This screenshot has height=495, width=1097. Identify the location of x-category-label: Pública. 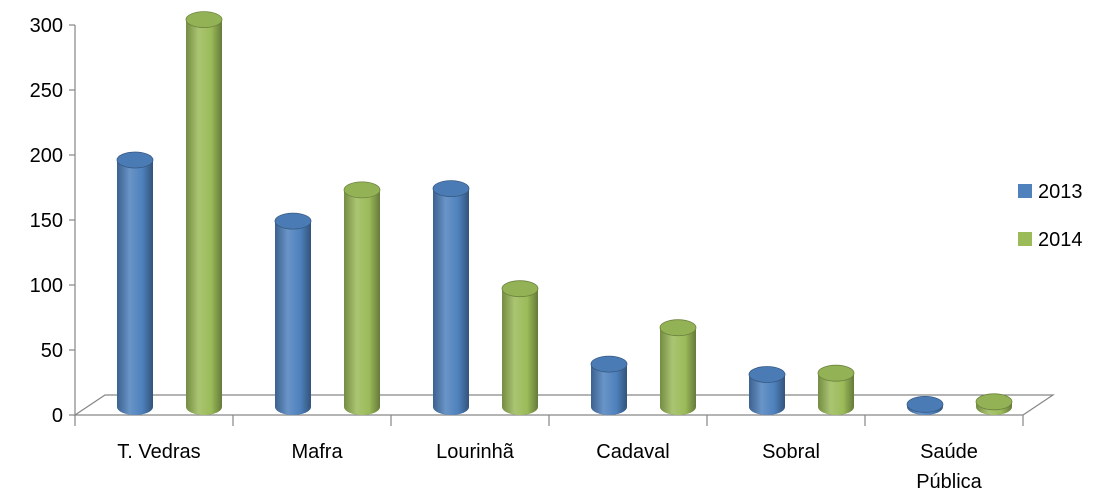
(949, 482).